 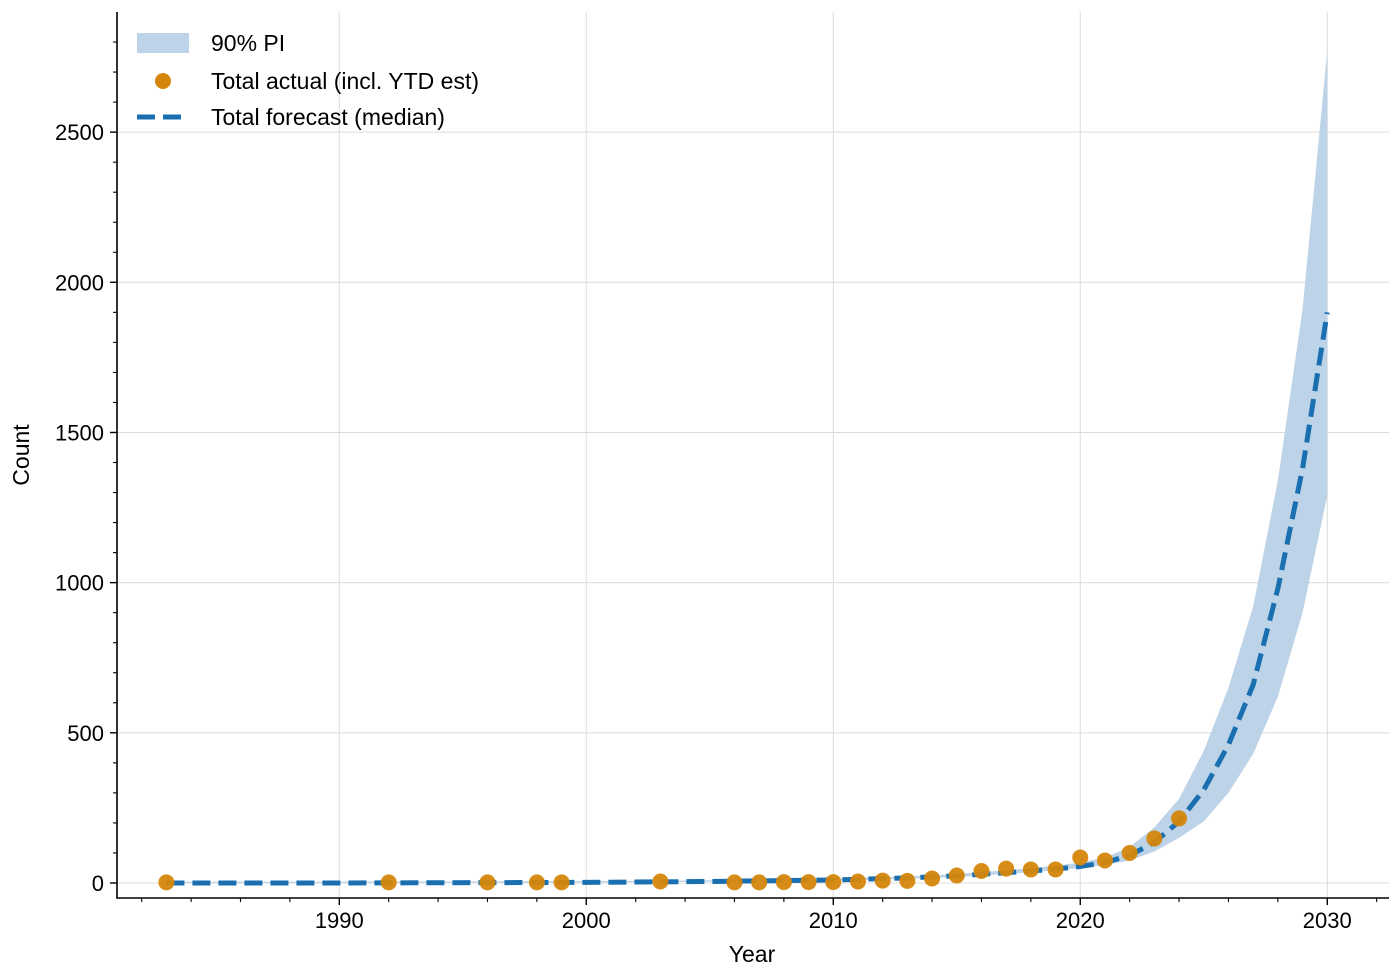 What do you see at coordinates (833, 920) in the screenshot?
I see `x-tick-label: 2010` at bounding box center [833, 920].